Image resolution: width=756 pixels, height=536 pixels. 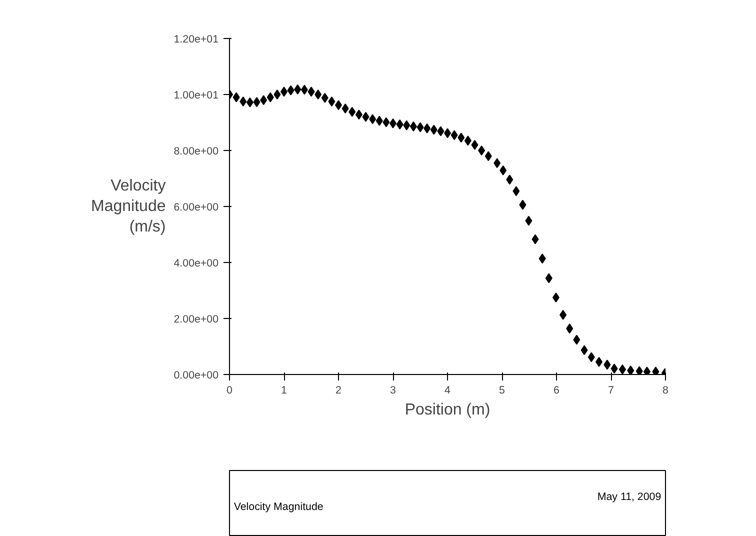 What do you see at coordinates (196, 96) in the screenshot?
I see `y-tick-label: 1.00e+01` at bounding box center [196, 96].